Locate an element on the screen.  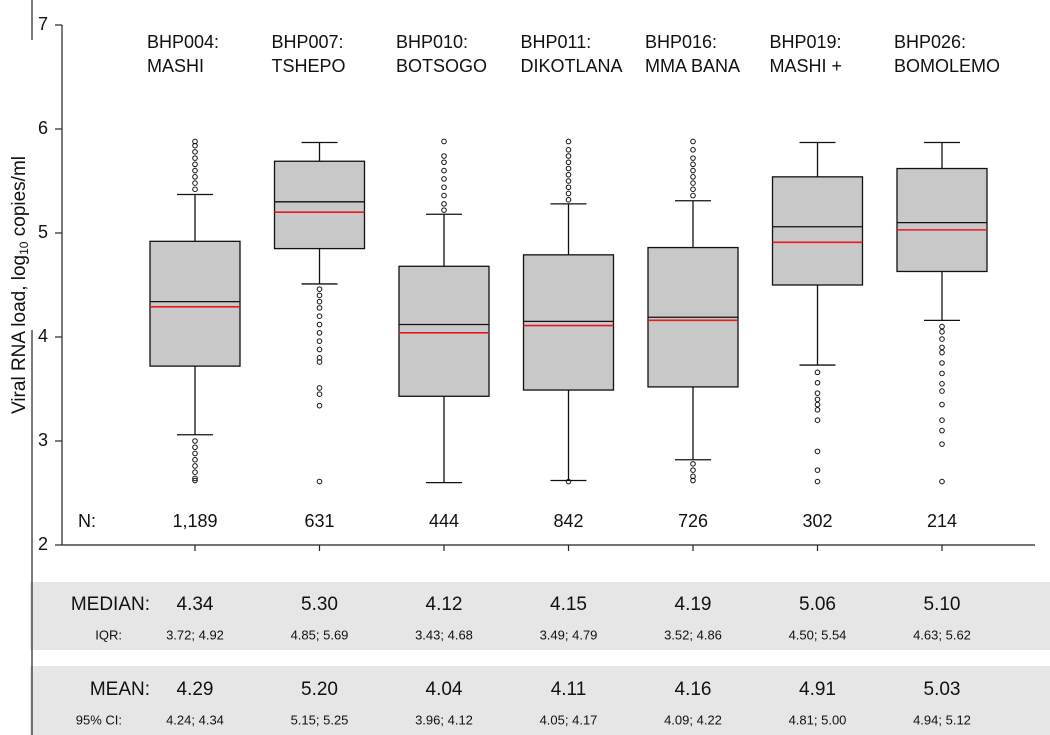
iqr-label: 3.52; 4.86 is located at coordinates (693, 634).